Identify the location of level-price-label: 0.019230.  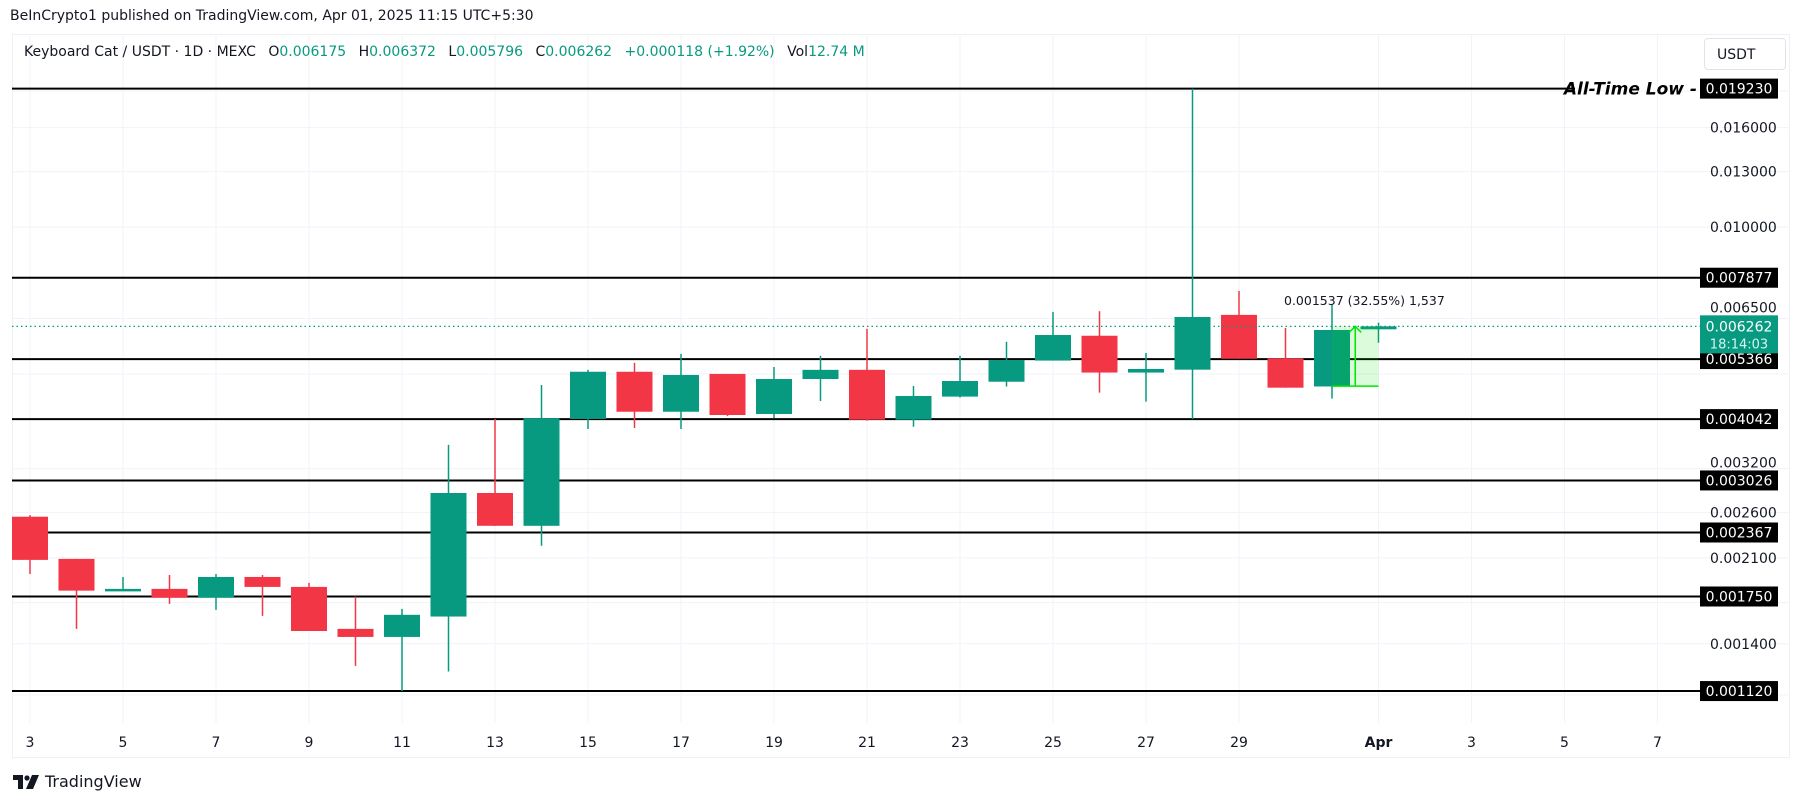
(1739, 90).